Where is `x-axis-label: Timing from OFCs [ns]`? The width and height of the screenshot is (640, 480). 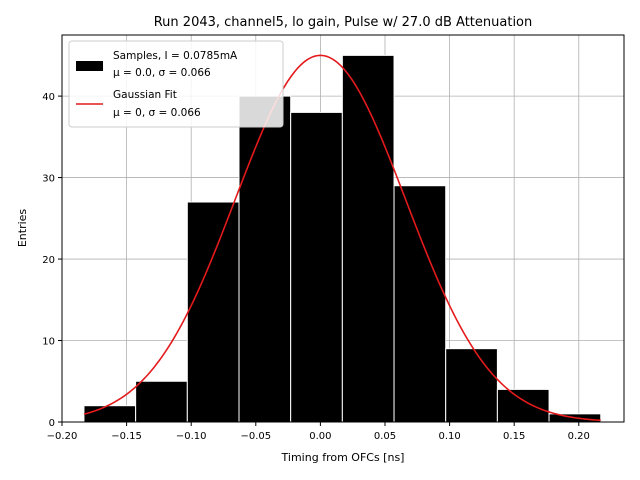
x-axis-label: Timing from OFCs [ns] is located at coordinates (343, 457).